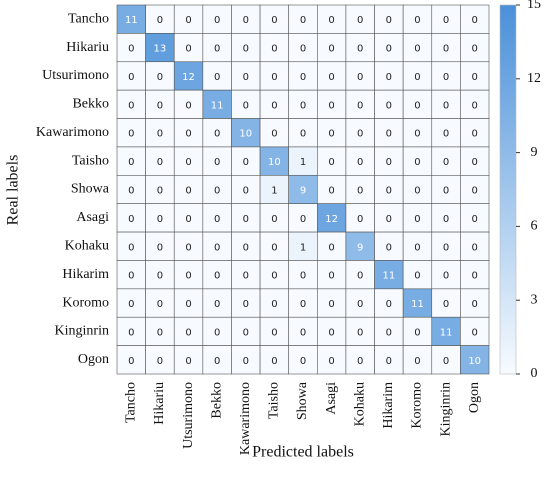 This screenshot has height=489, width=550. I want to click on y-tick-label: Koromo, so click(85, 302).